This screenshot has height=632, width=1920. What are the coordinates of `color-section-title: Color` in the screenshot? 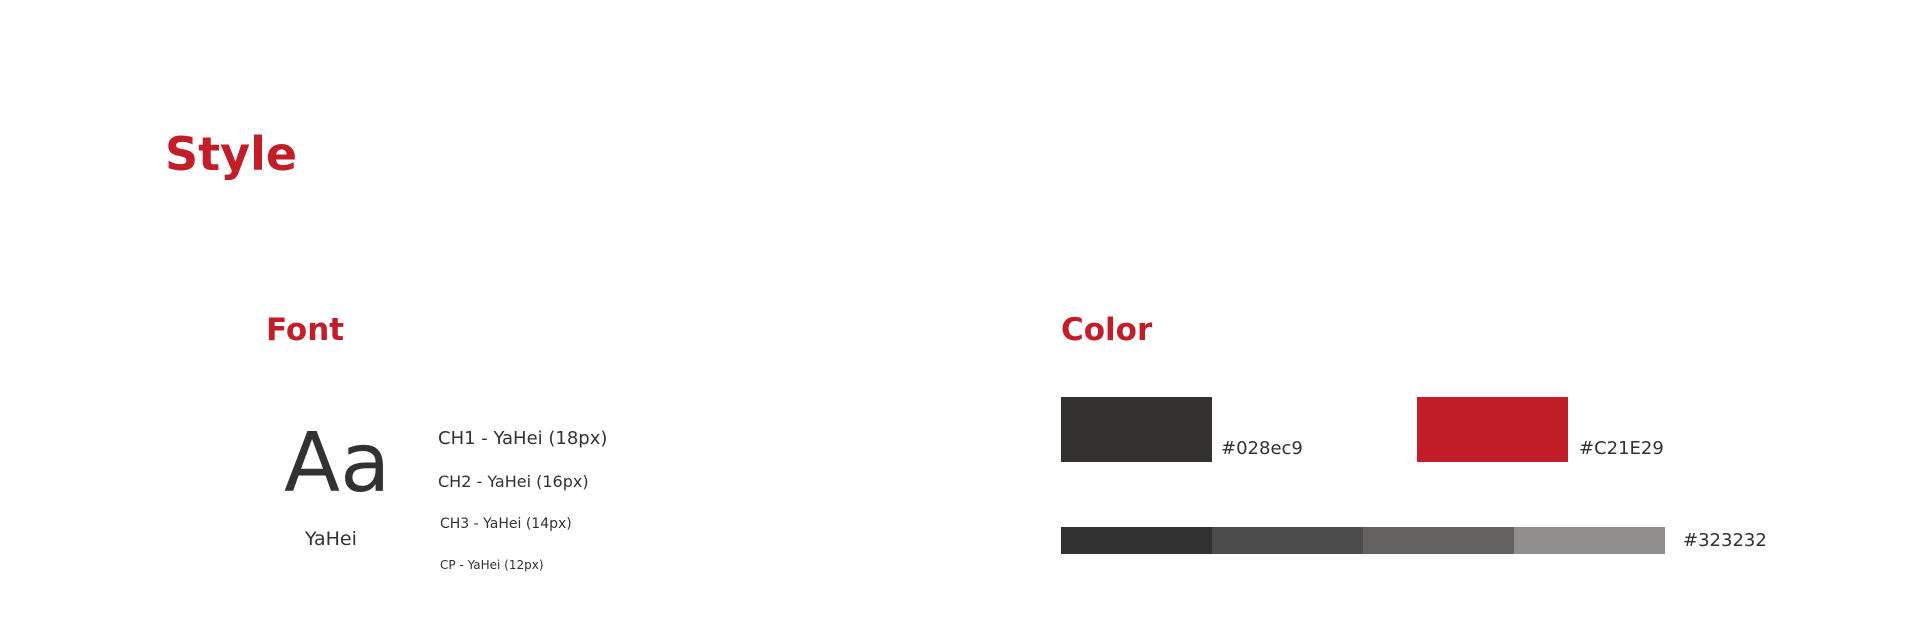 It's located at (1107, 330).